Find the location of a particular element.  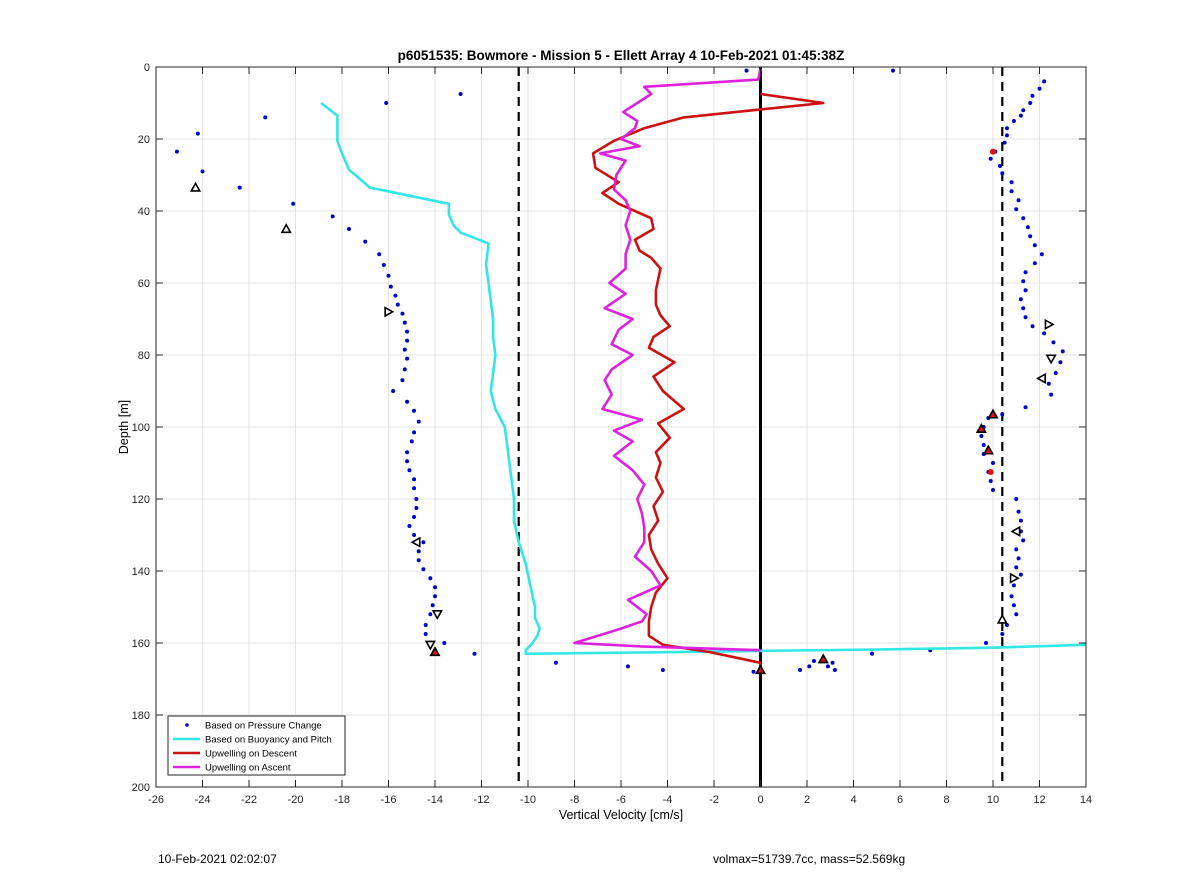

y-tick-label: 120 is located at coordinates (141, 500).